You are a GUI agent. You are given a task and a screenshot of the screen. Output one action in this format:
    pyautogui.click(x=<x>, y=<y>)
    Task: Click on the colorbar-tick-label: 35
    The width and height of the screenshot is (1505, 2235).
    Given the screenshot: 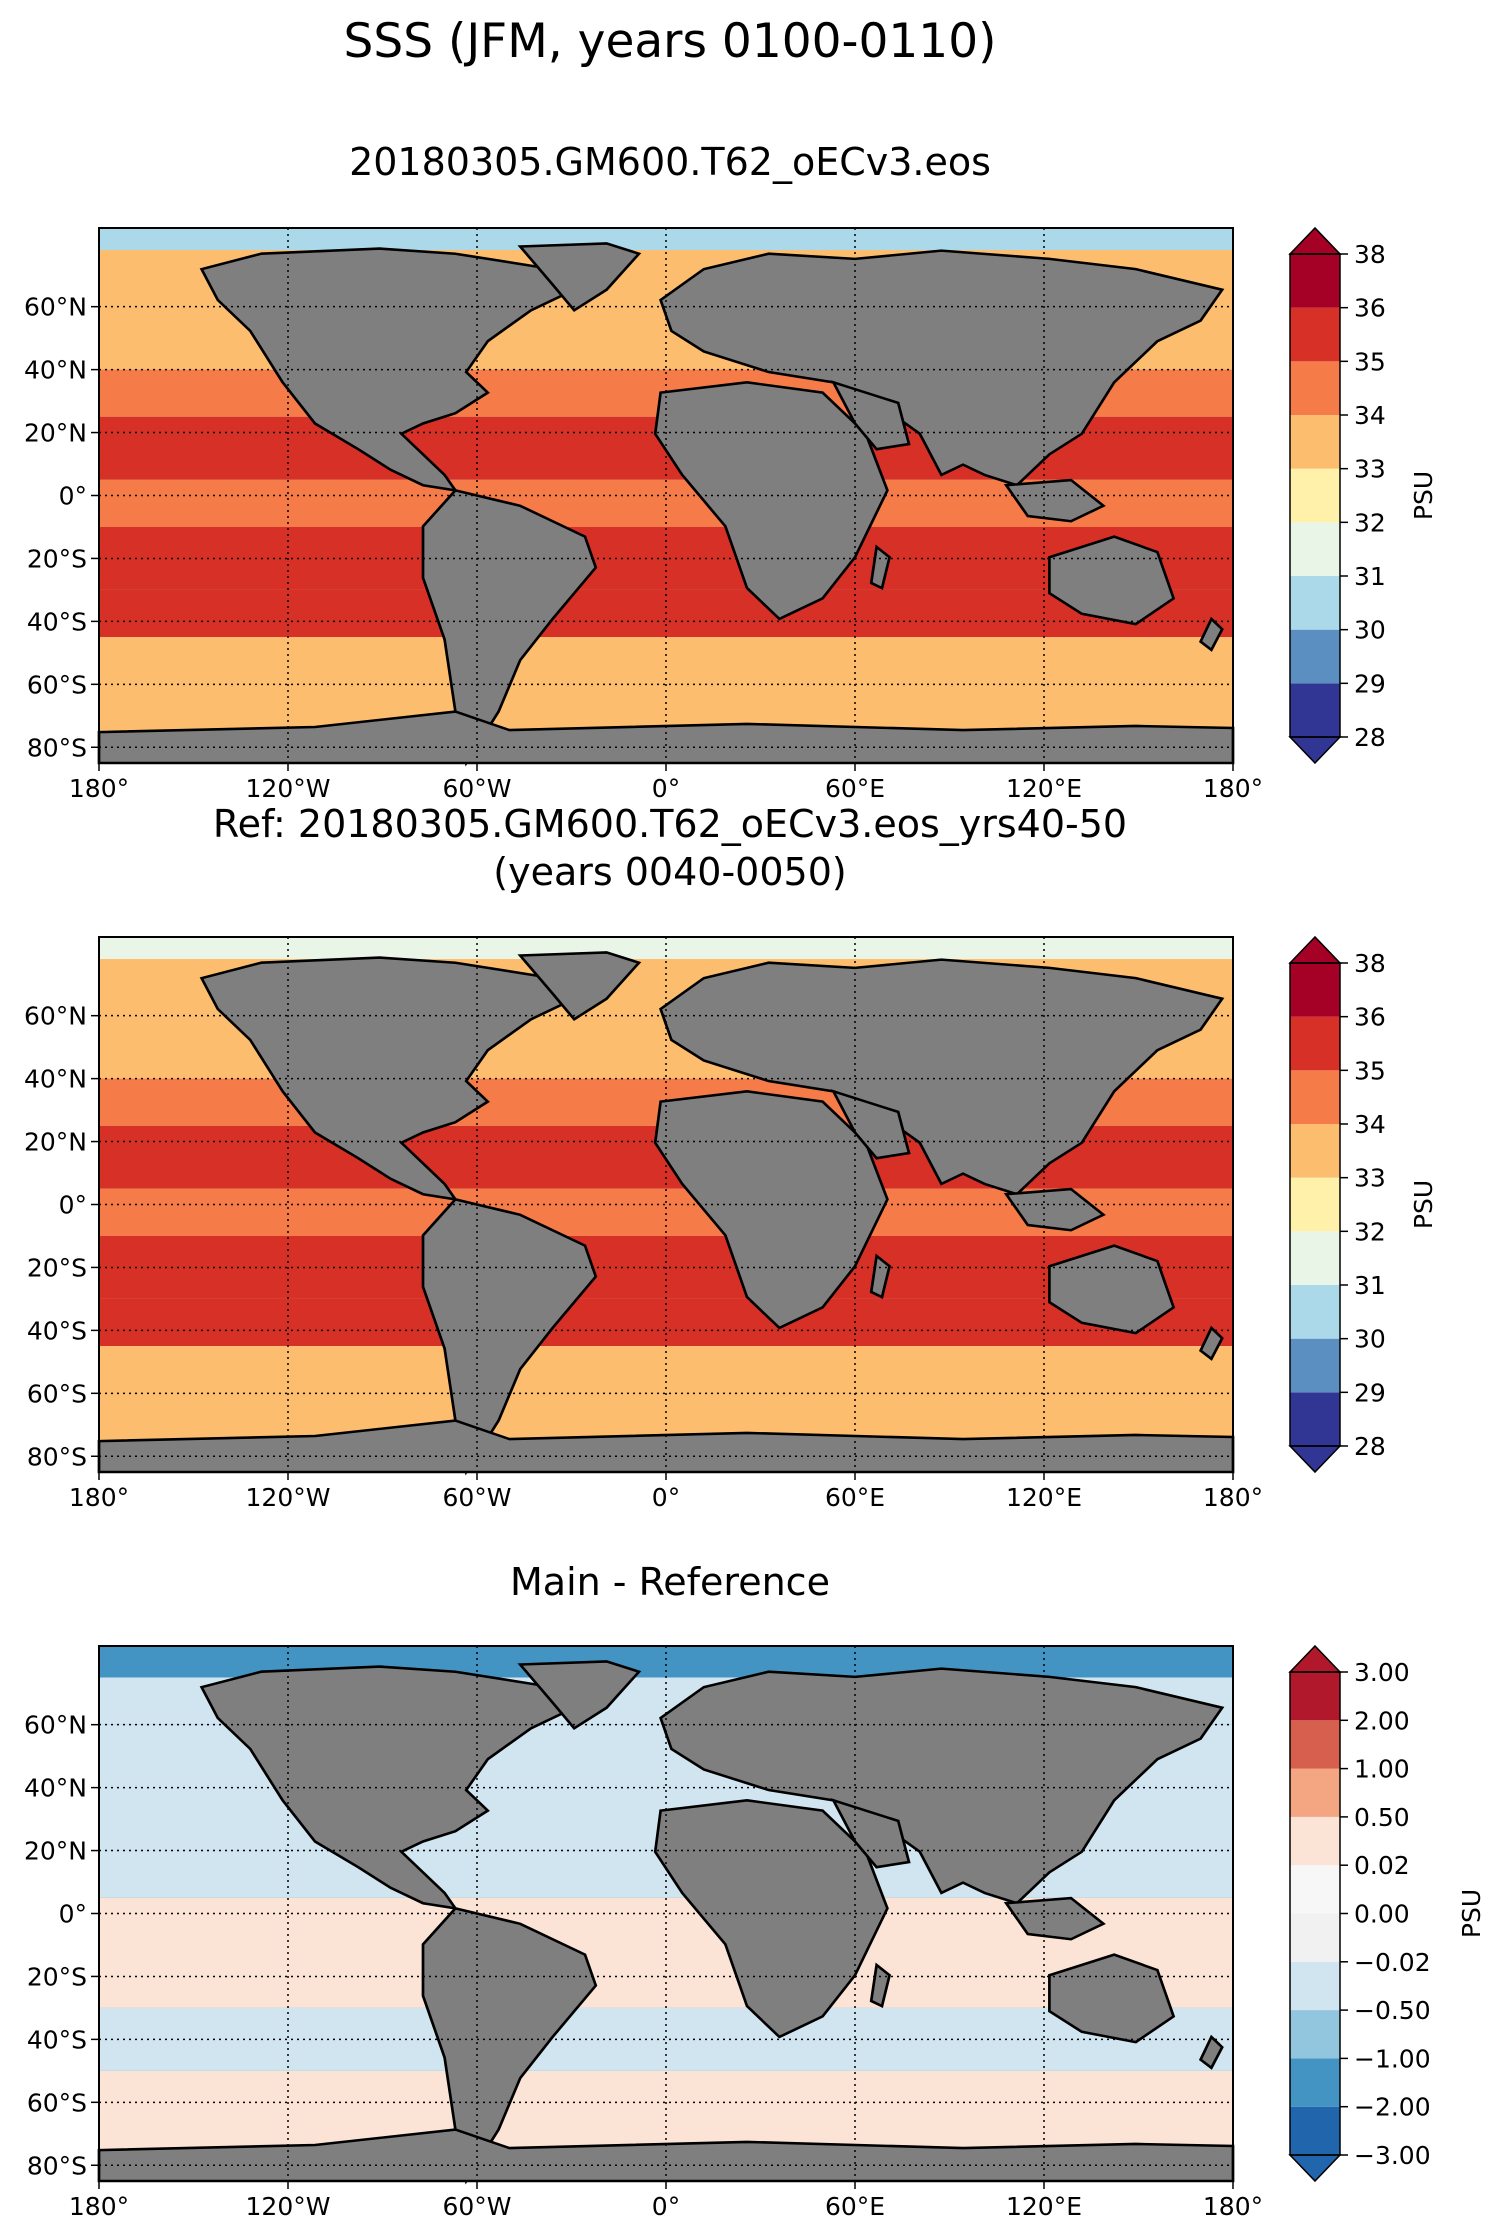 What is the action you would take?
    pyautogui.click(x=1370, y=361)
    